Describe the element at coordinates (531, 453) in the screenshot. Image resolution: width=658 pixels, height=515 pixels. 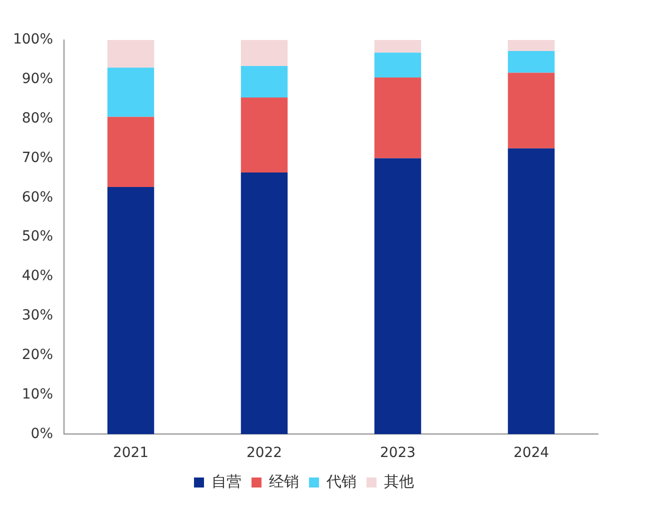
I see `x-tick-label: 2024` at that location.